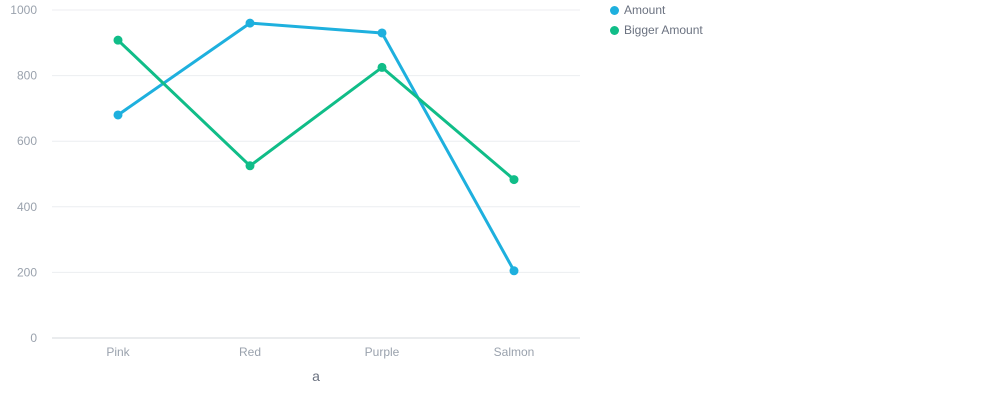 Image resolution: width=992 pixels, height=400 pixels. What do you see at coordinates (250, 352) in the screenshot?
I see `x-tick-label: Red` at bounding box center [250, 352].